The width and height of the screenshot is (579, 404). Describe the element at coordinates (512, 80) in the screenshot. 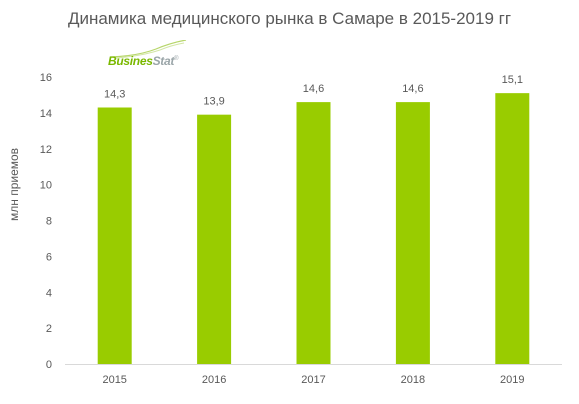

I see `bar-value-label: 15,1` at that location.